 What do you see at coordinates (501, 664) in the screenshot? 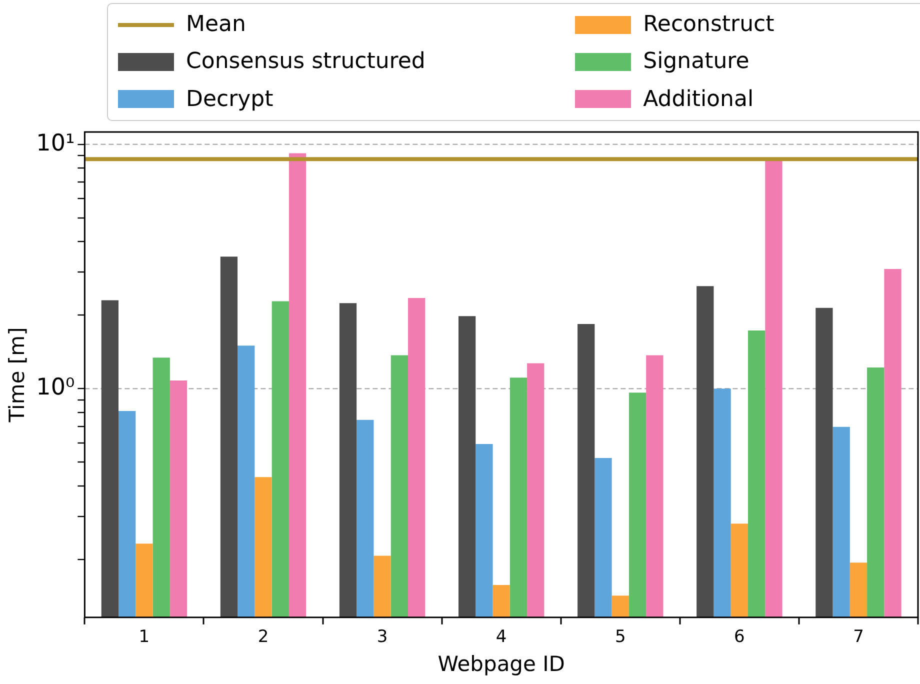
I see `x-axis-title: Webpage ID` at bounding box center [501, 664].